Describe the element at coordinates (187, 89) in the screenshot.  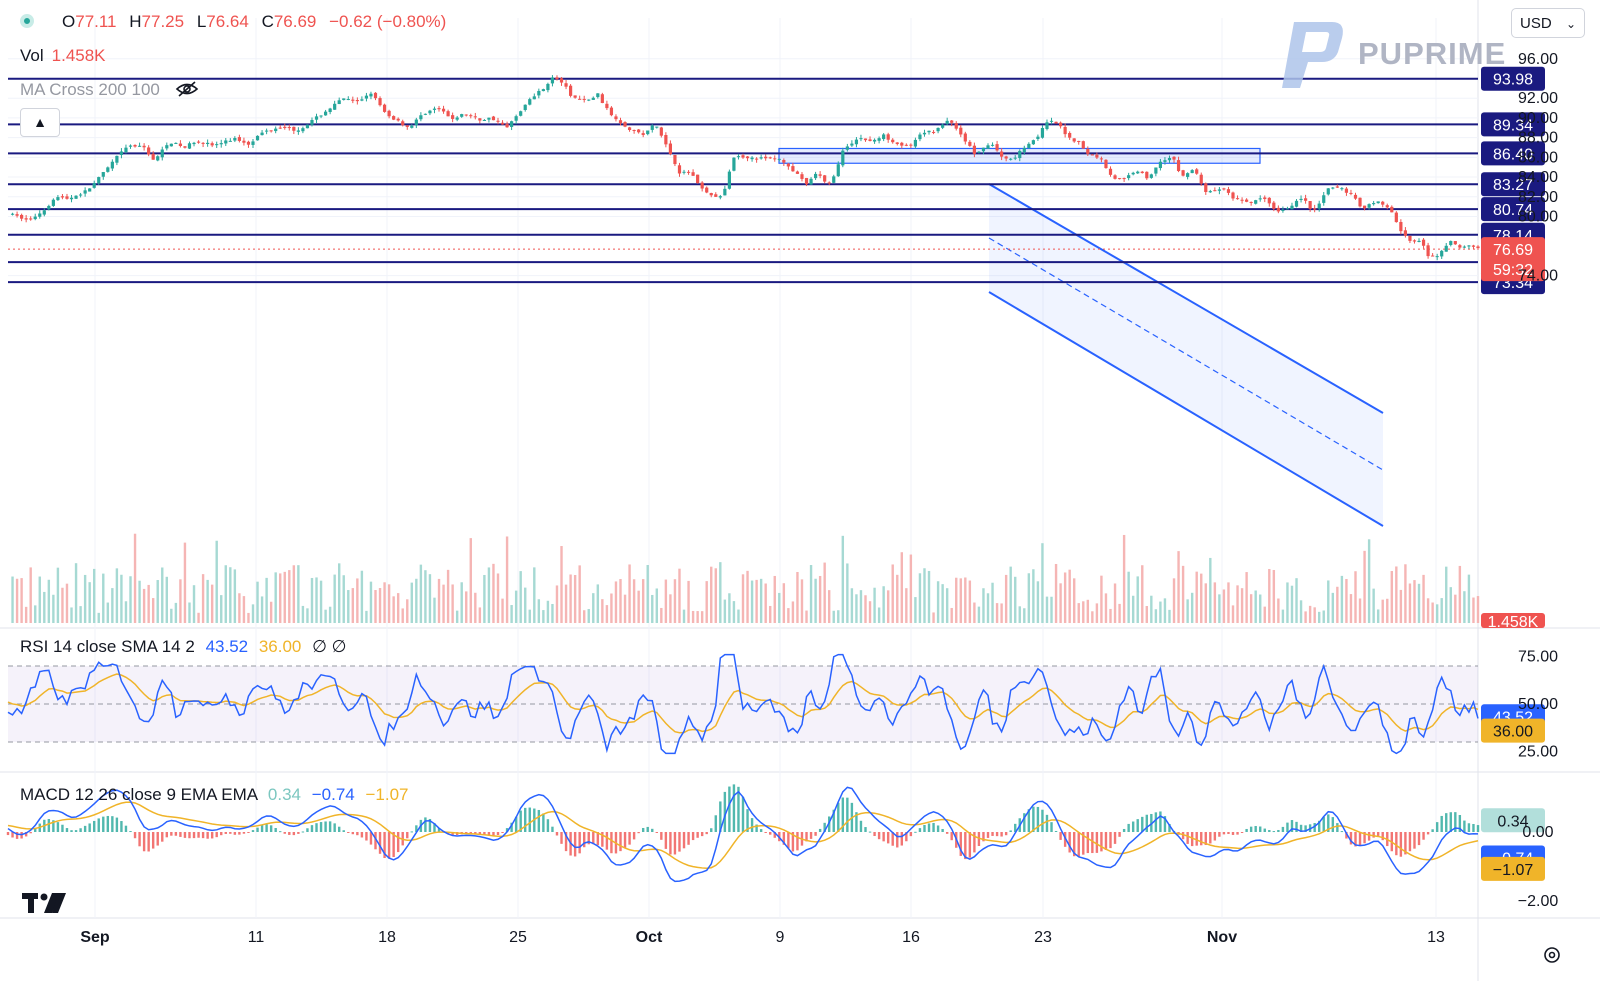
I see `eye-hidden-icon` at that location.